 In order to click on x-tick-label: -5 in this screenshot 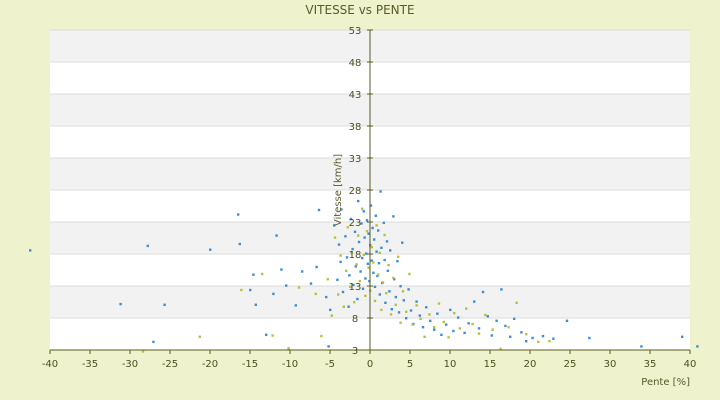, I will do `click(330, 364)`.